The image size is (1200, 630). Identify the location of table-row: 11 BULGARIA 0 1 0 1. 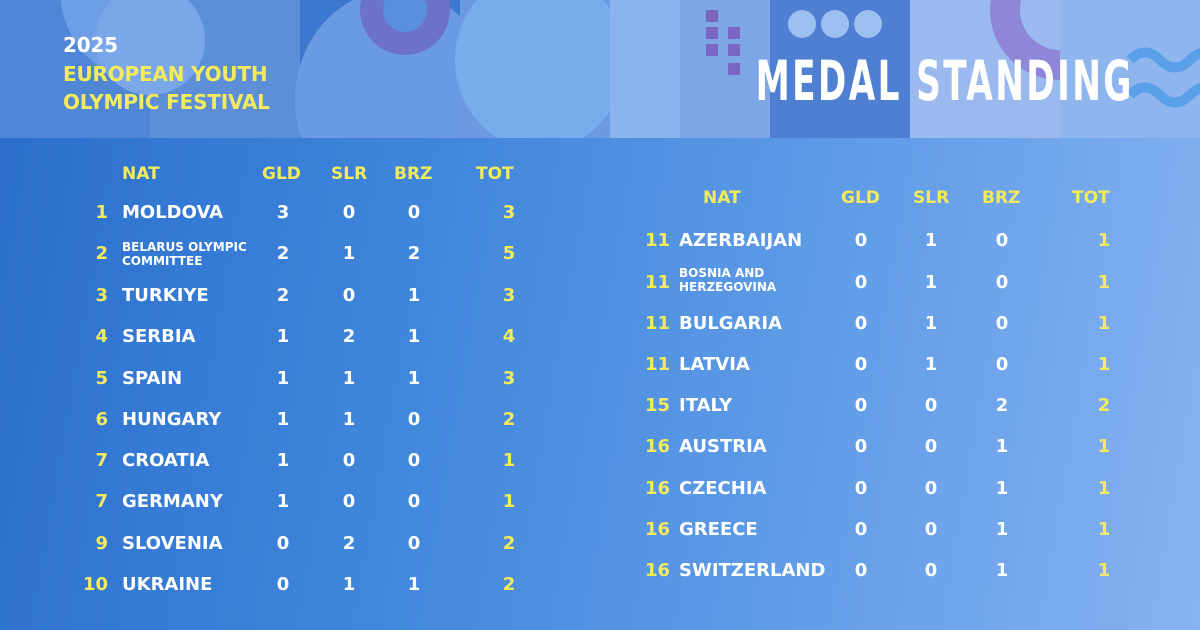
(555, 328).